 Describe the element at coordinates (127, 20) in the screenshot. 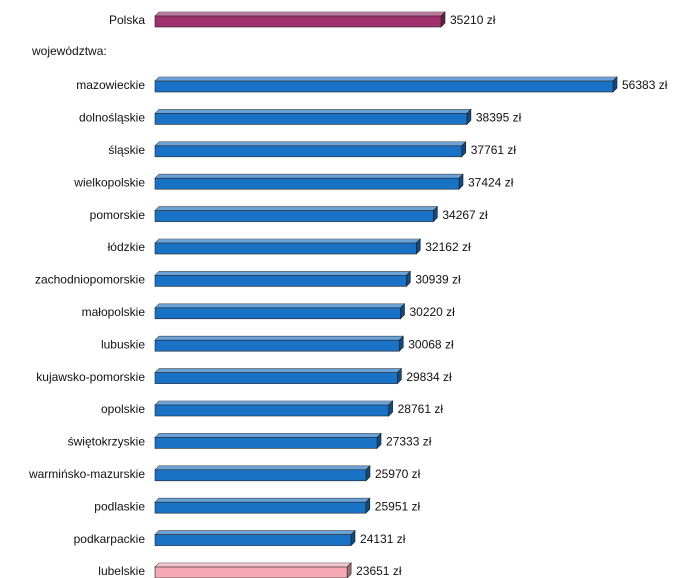

I see `category-label: Polska` at that location.